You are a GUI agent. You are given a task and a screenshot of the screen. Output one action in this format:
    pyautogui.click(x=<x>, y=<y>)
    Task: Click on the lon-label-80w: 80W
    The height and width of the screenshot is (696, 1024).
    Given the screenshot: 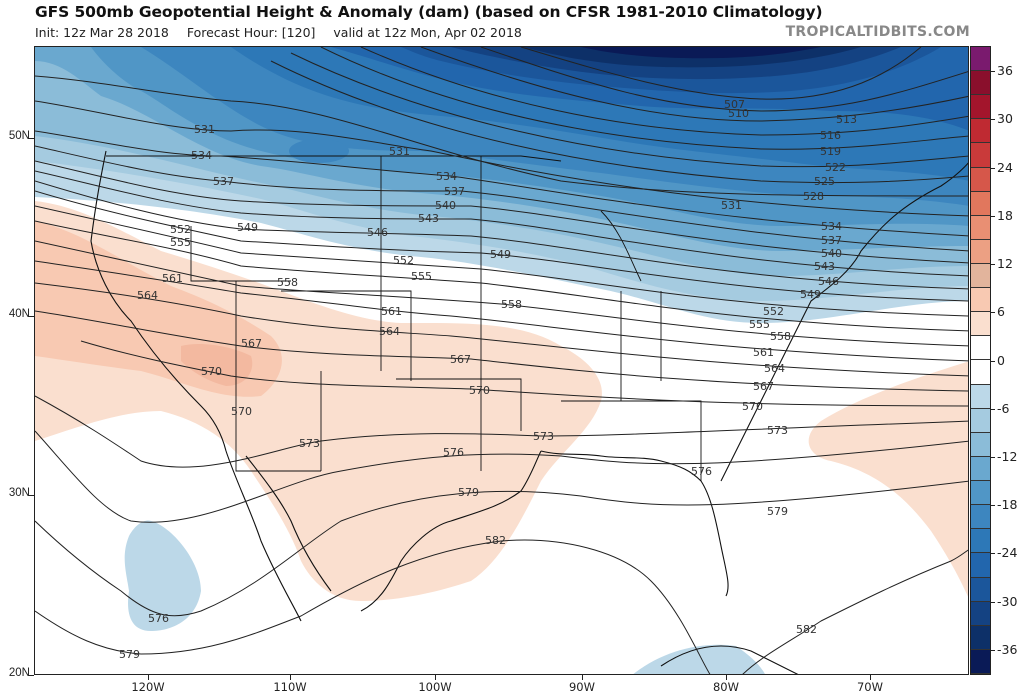 What is the action you would take?
    pyautogui.click(x=725, y=687)
    